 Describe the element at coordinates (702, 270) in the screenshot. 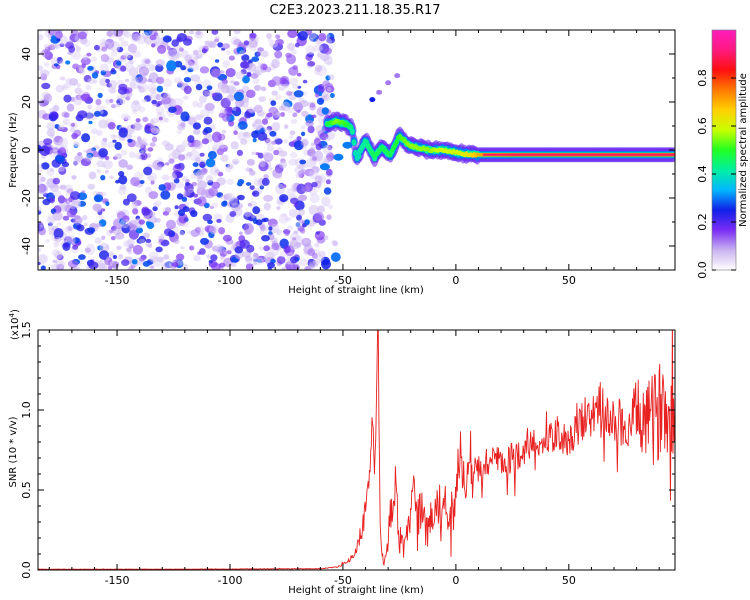

I see `colorbar-tick-label: 0.0` at that location.